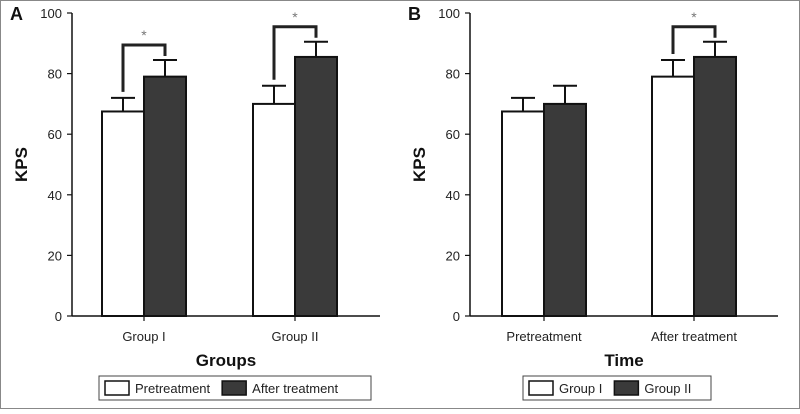 This screenshot has width=800, height=414. Describe the element at coordinates (623, 360) in the screenshot. I see `x-axis-title: Time` at that location.